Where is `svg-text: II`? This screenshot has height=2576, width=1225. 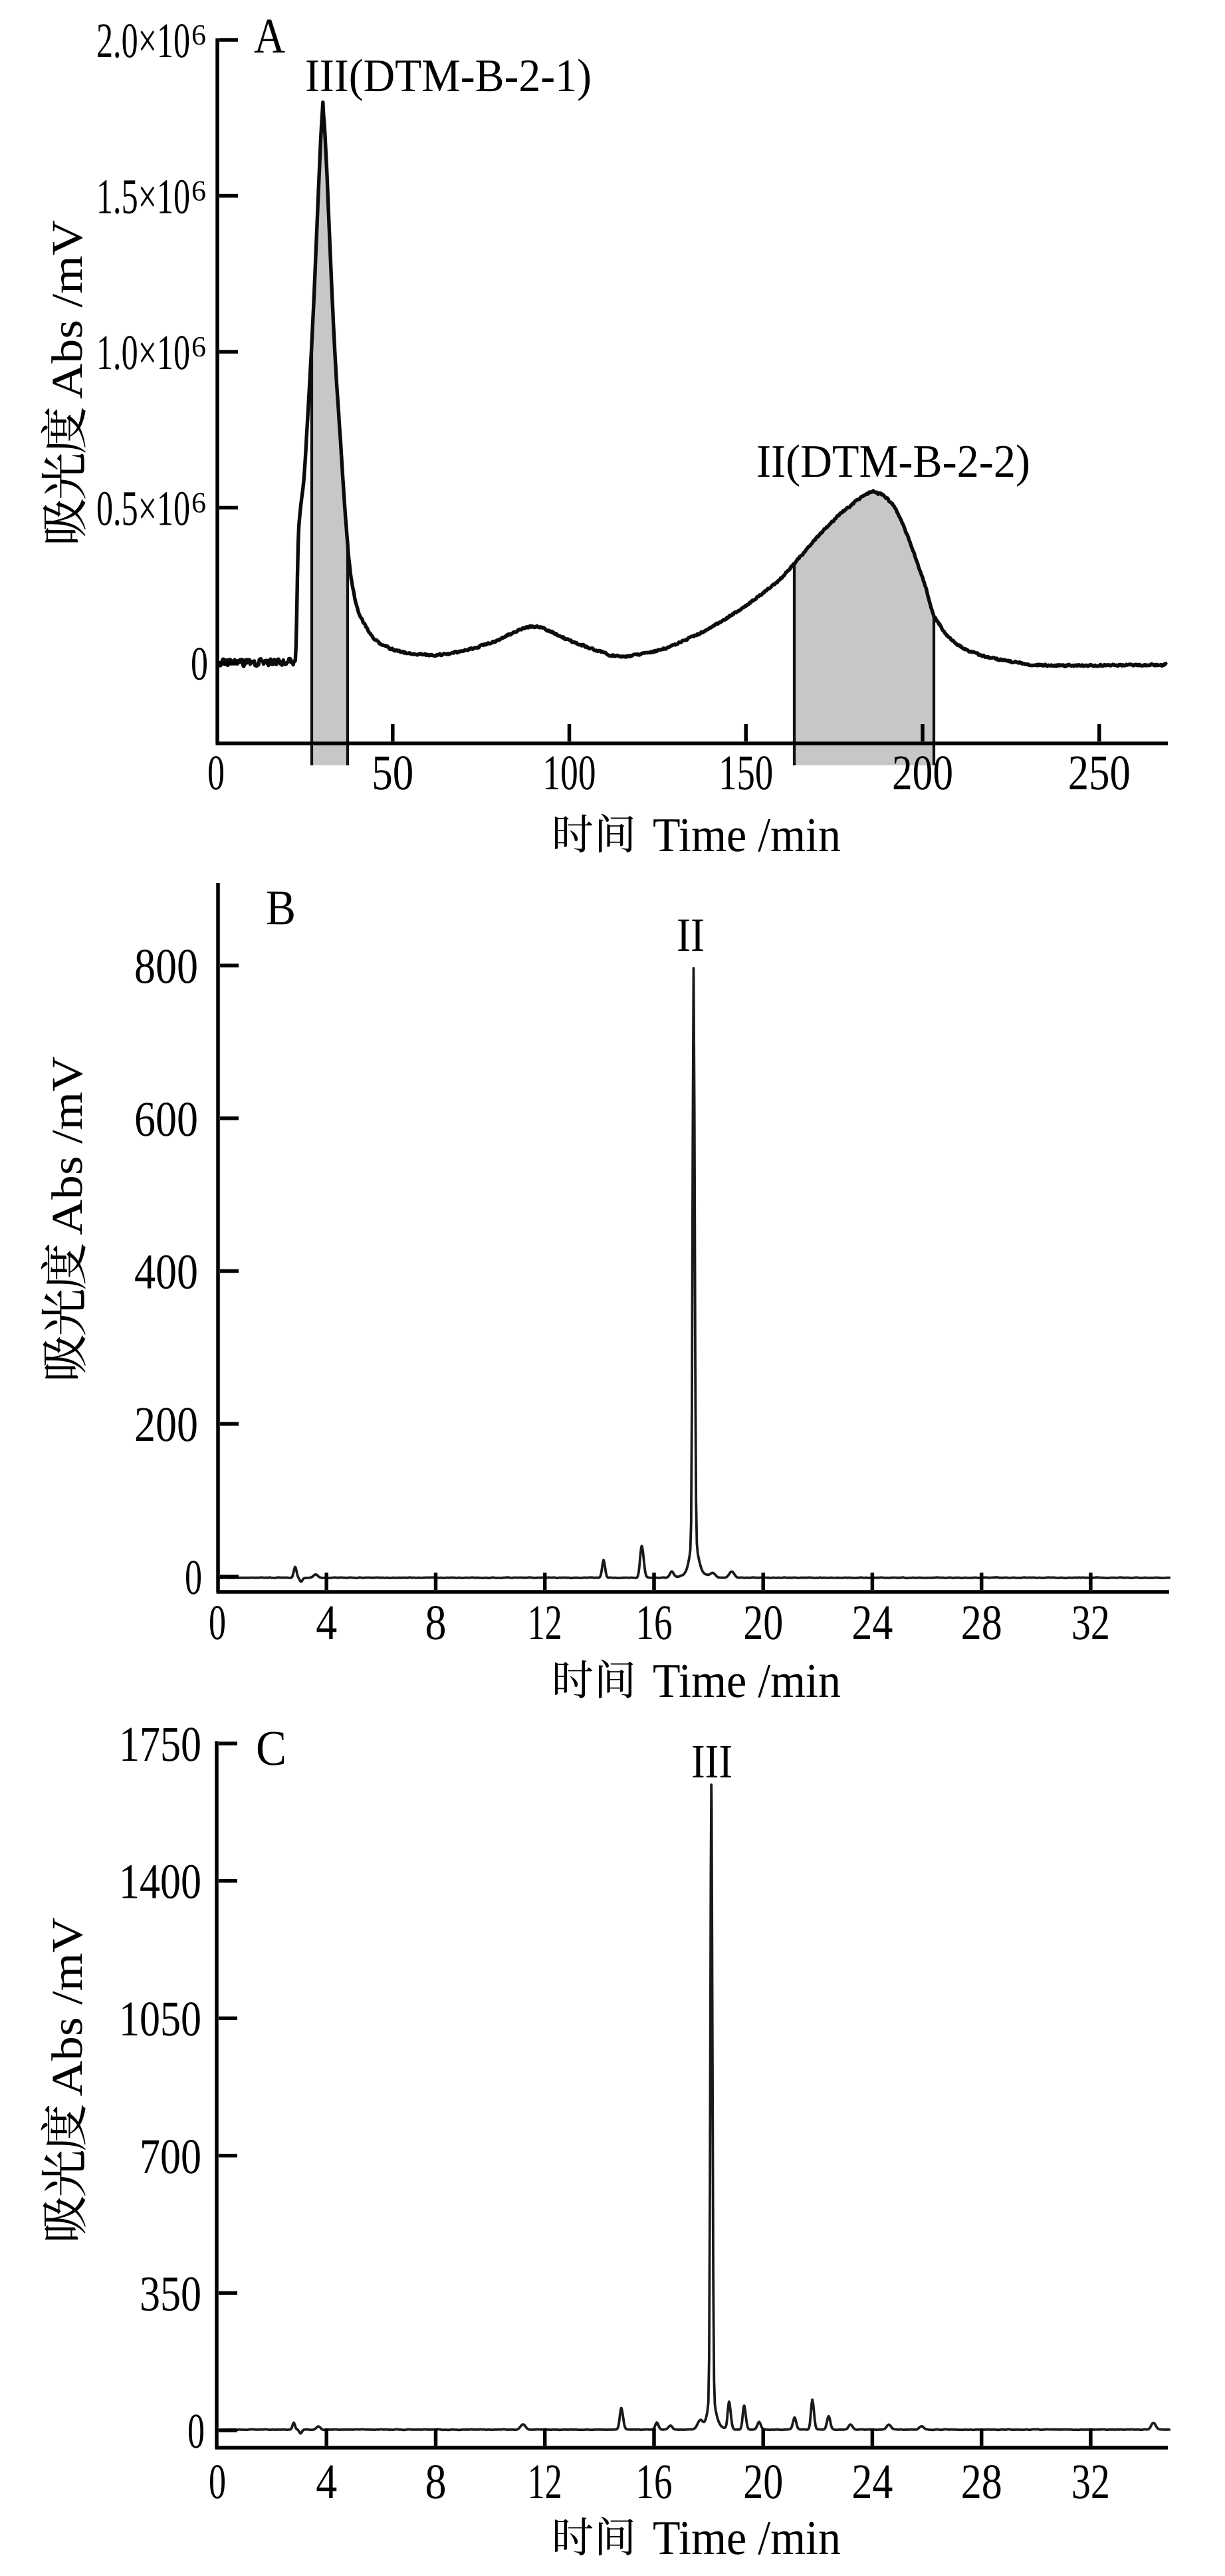 svg-text: II is located at coordinates (691, 935).